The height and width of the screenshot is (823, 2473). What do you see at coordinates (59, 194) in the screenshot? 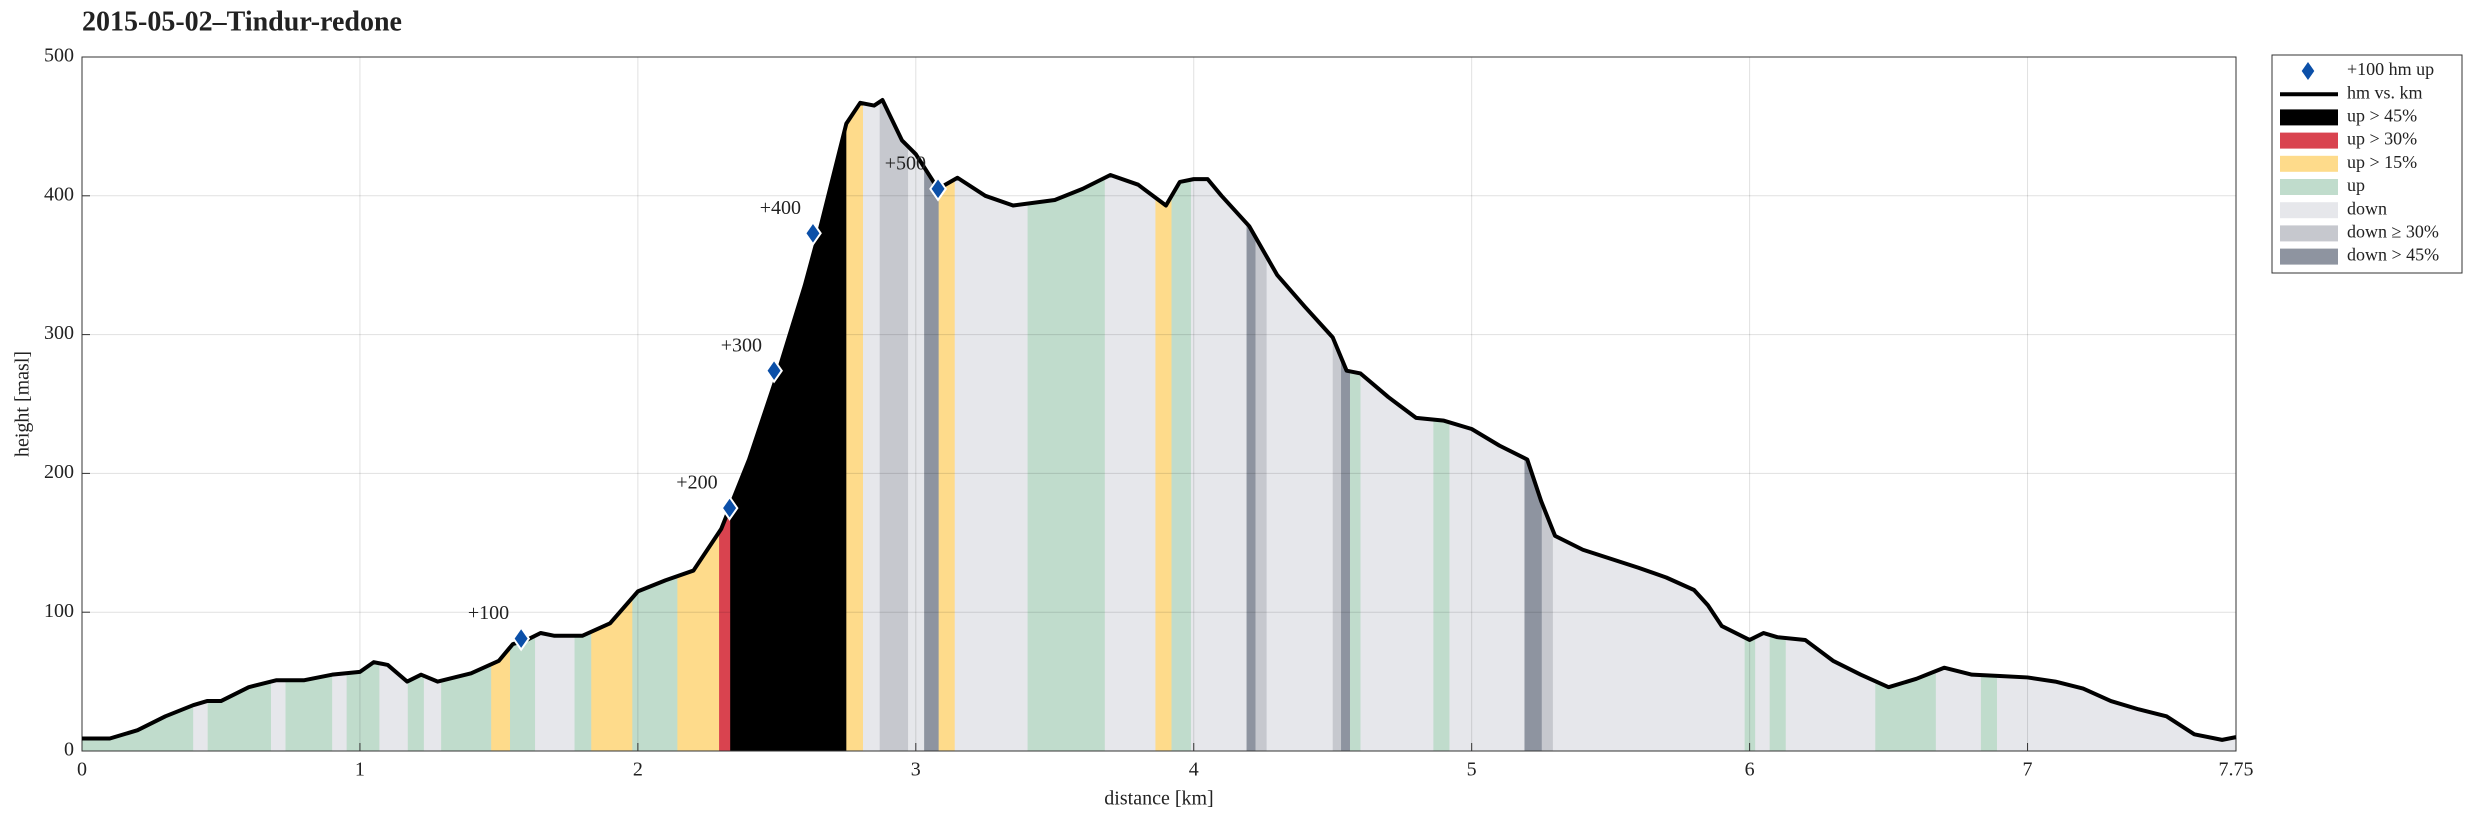
I see `y-tick-label: 400` at bounding box center [59, 194].